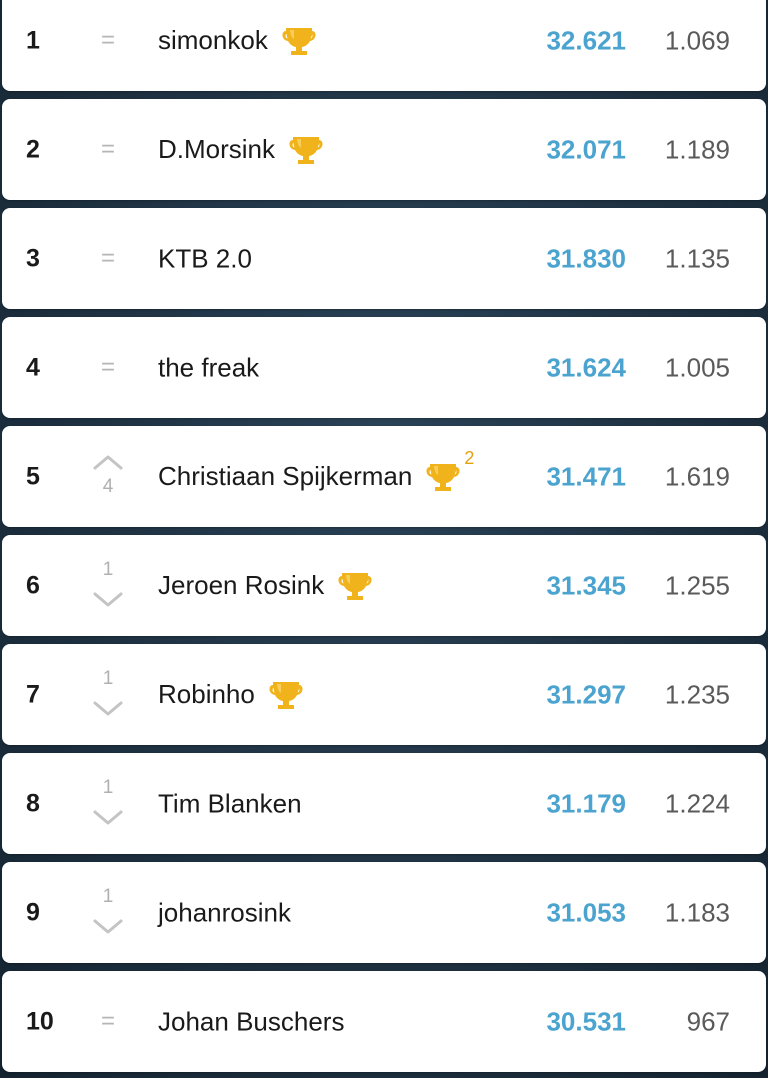 Image resolution: width=768 pixels, height=1078 pixels. What do you see at coordinates (33, 149) in the screenshot?
I see `rank-number: 2` at bounding box center [33, 149].